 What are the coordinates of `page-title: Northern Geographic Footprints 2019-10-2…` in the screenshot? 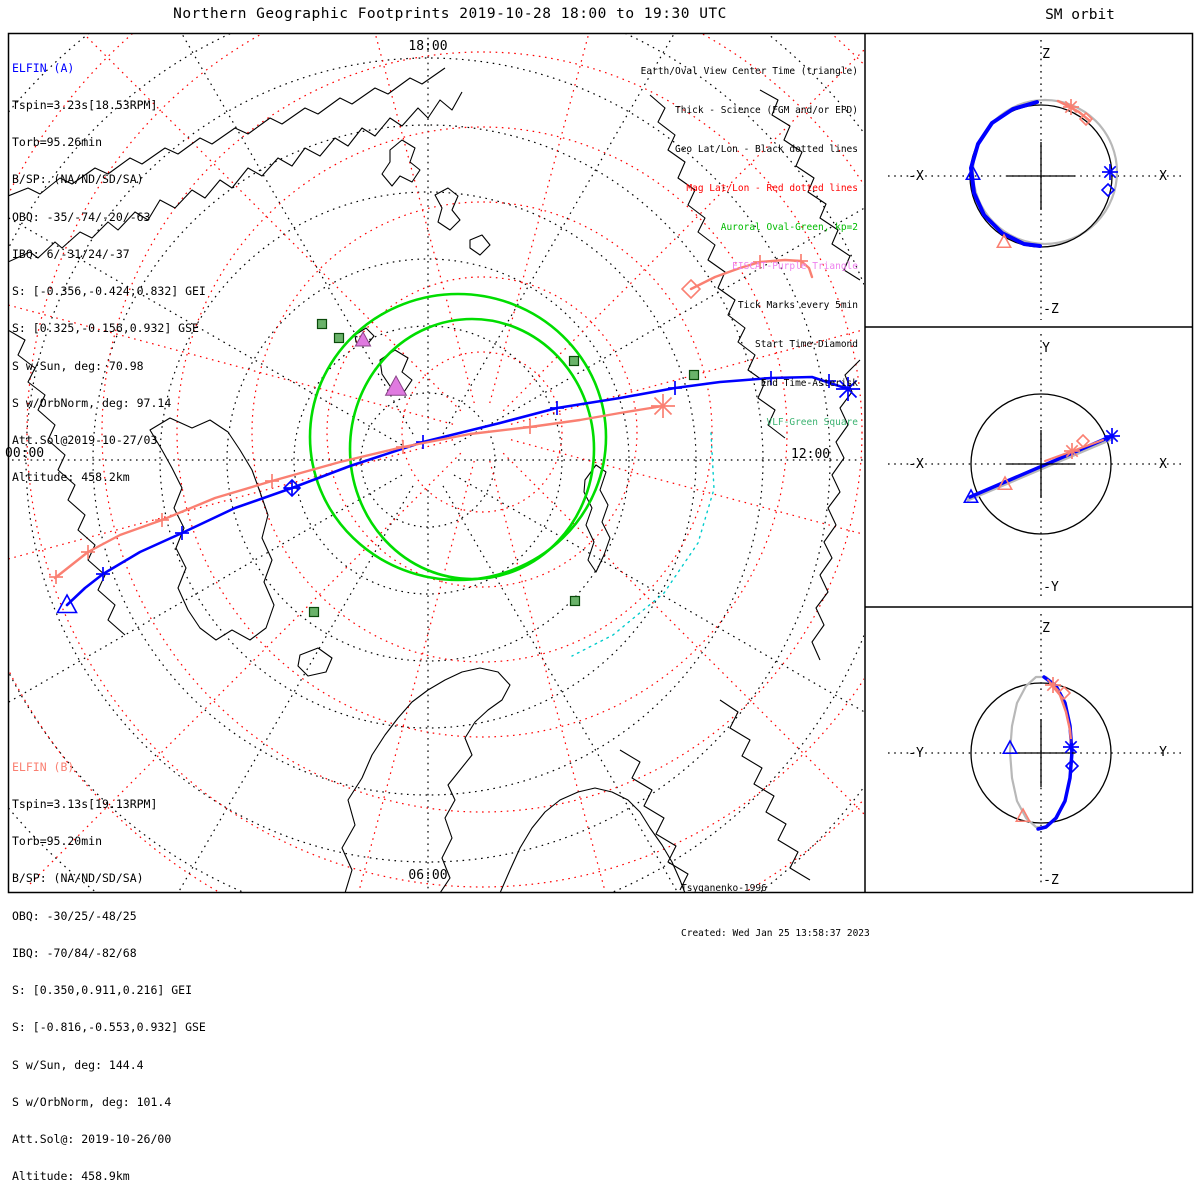 It's located at (450, 14).